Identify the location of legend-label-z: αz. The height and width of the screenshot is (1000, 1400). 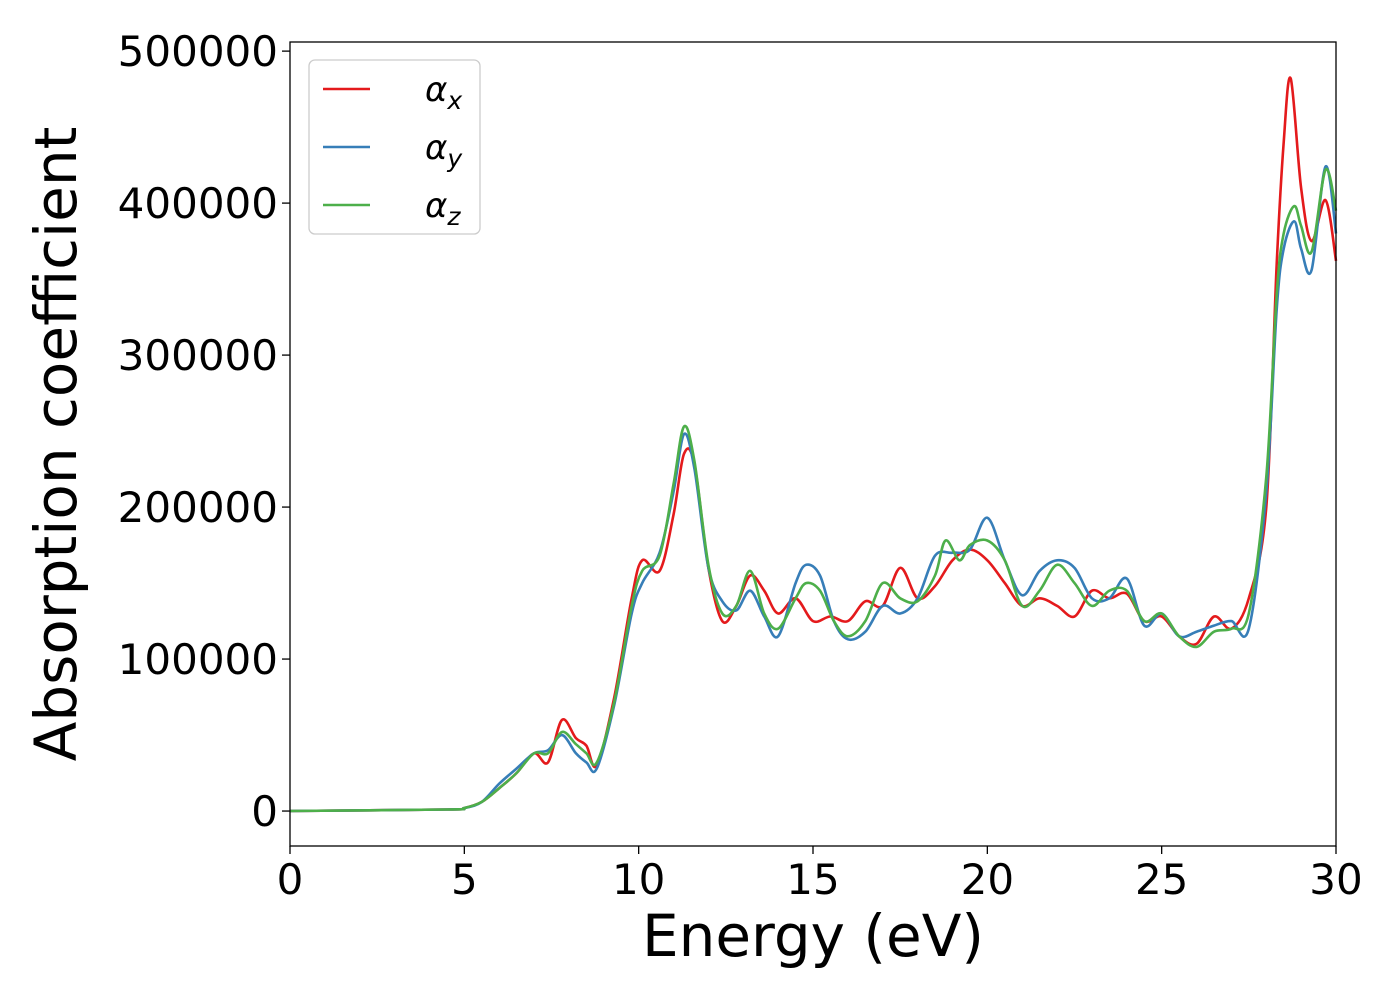
(443, 208).